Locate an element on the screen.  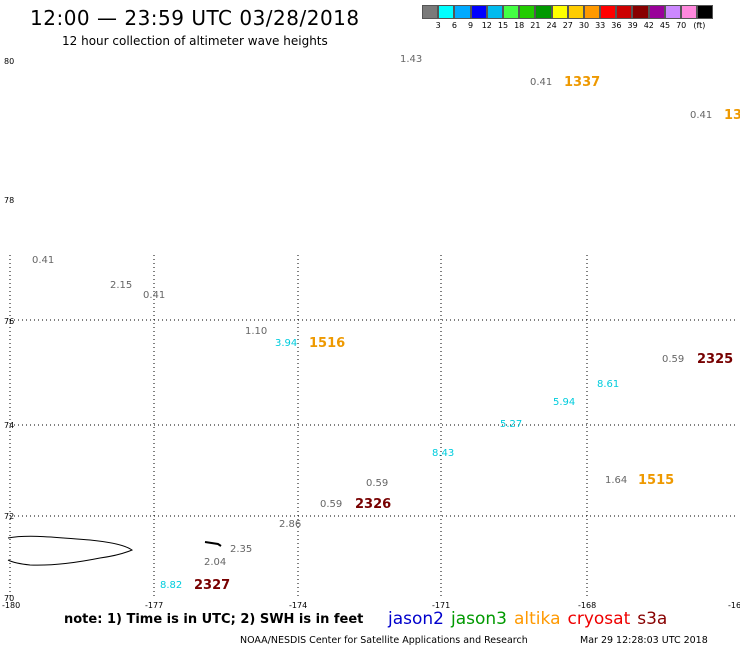
wave-height-label: 2.04 is located at coordinates (215, 562).